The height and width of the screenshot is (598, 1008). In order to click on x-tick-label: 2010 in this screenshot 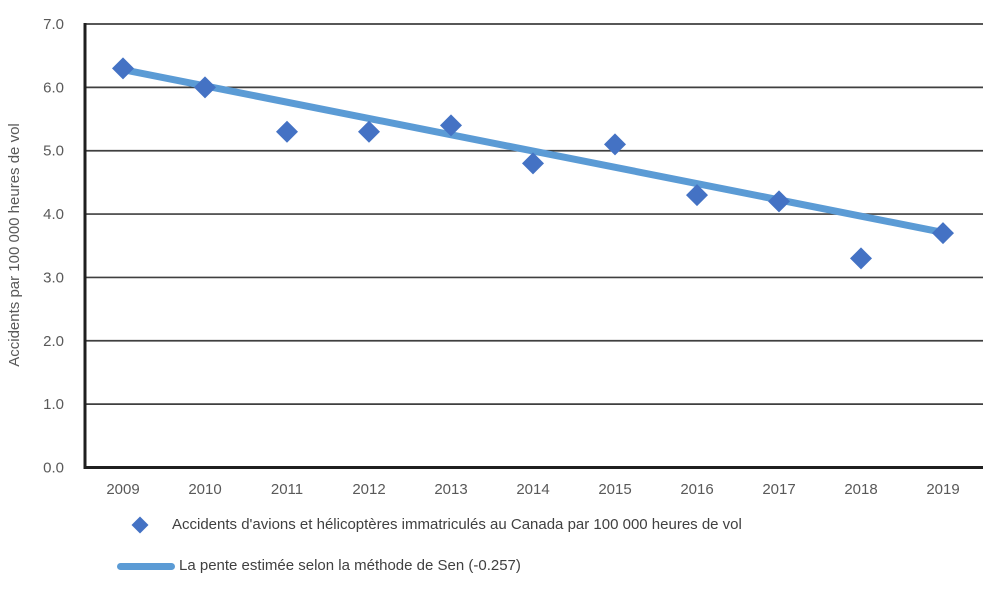, I will do `click(204, 489)`.